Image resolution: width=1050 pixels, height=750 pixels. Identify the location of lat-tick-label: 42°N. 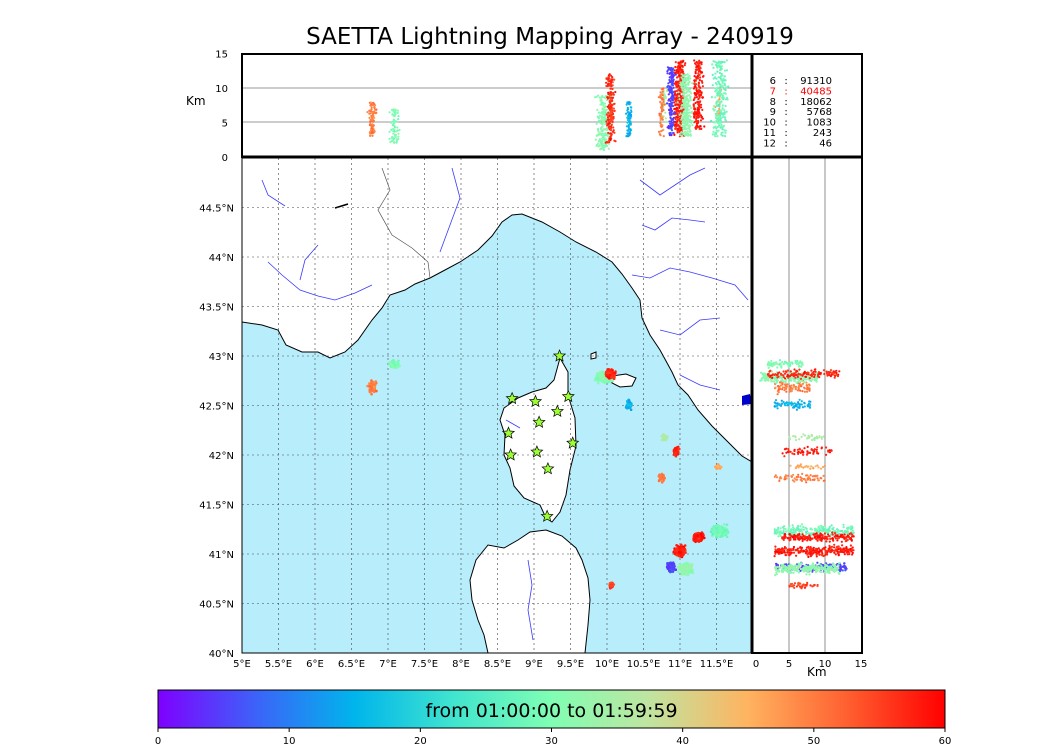
(221, 456).